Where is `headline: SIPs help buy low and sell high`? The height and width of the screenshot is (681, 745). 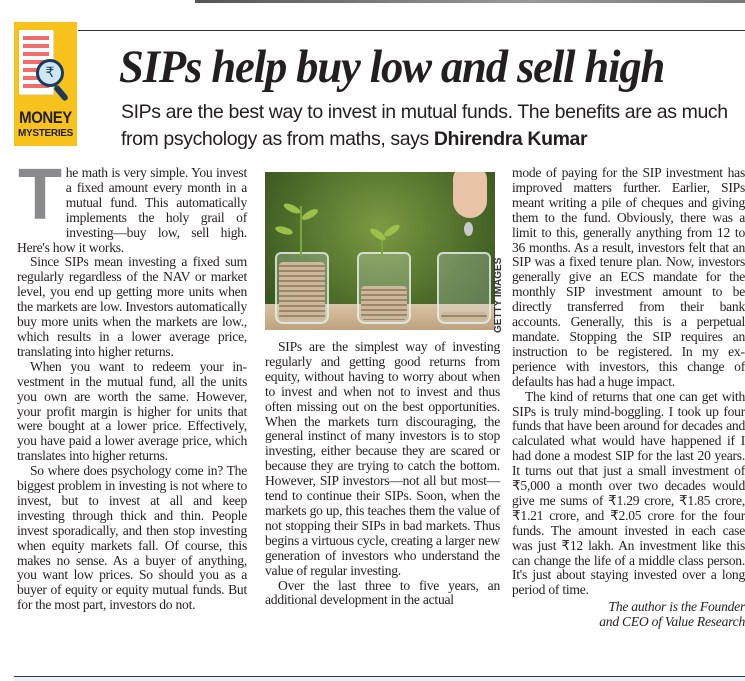 headline: SIPs help buy low and sell high is located at coordinates (392, 67).